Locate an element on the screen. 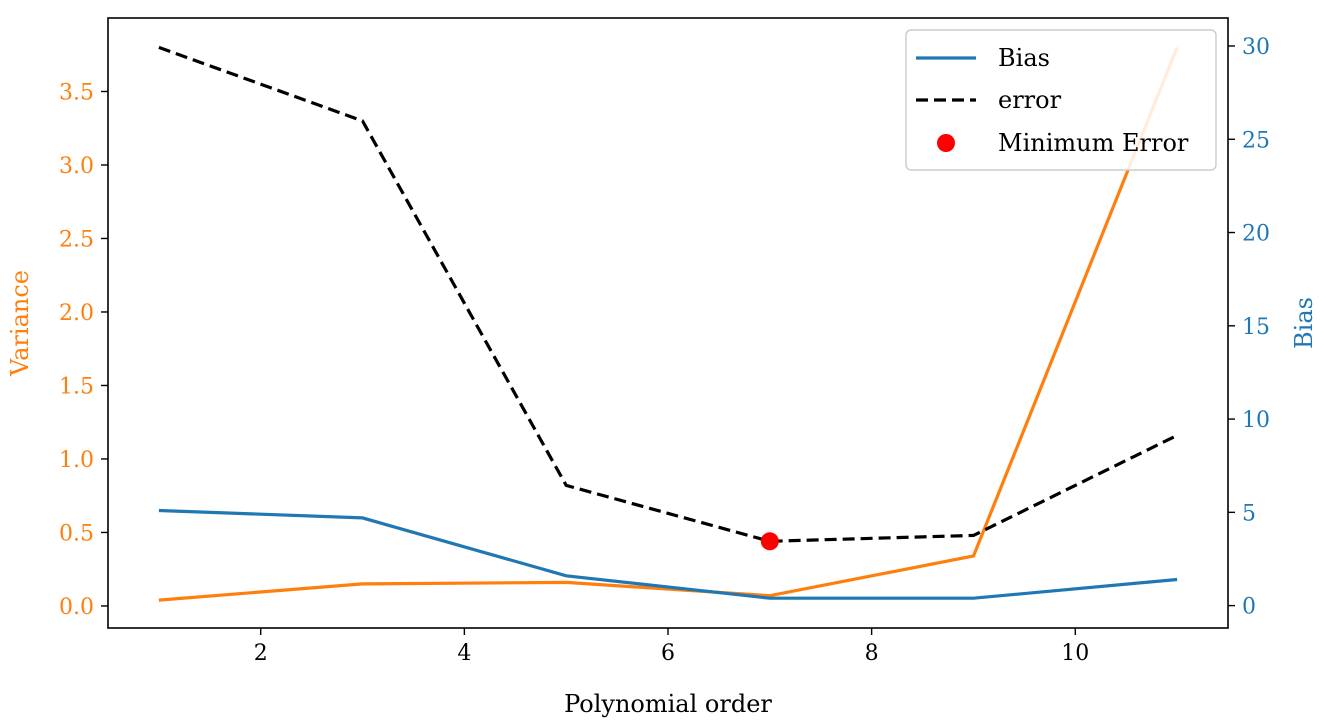  legend-minimum-error-marker is located at coordinates (946, 143).